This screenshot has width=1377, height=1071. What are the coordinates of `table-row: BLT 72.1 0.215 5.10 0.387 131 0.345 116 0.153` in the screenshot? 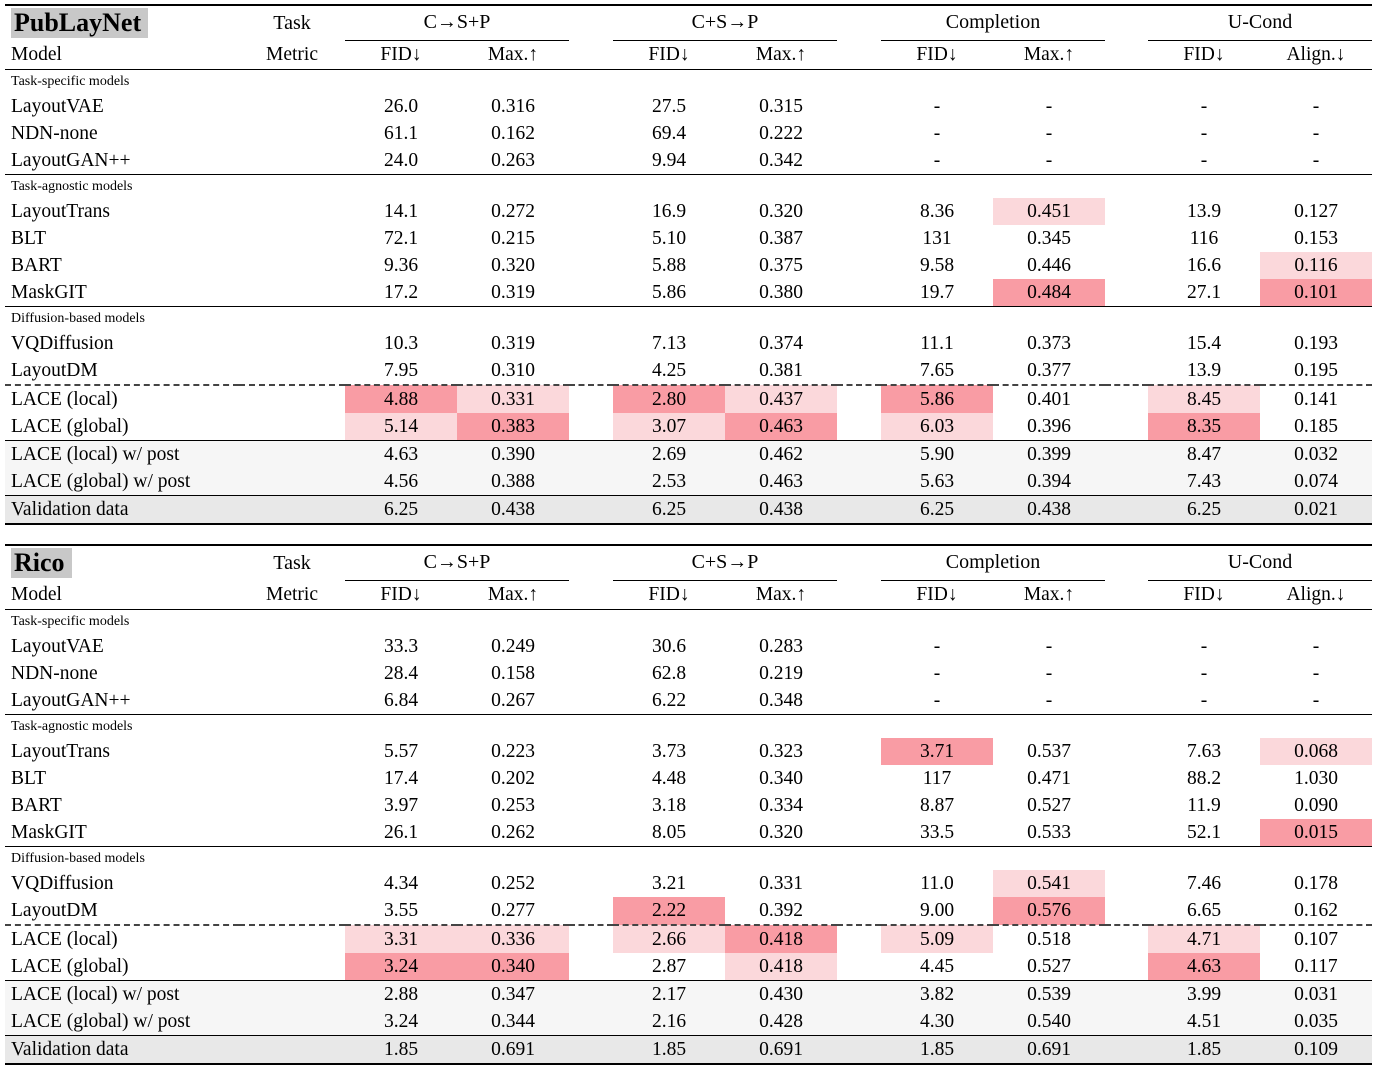 It's located at (688, 238).